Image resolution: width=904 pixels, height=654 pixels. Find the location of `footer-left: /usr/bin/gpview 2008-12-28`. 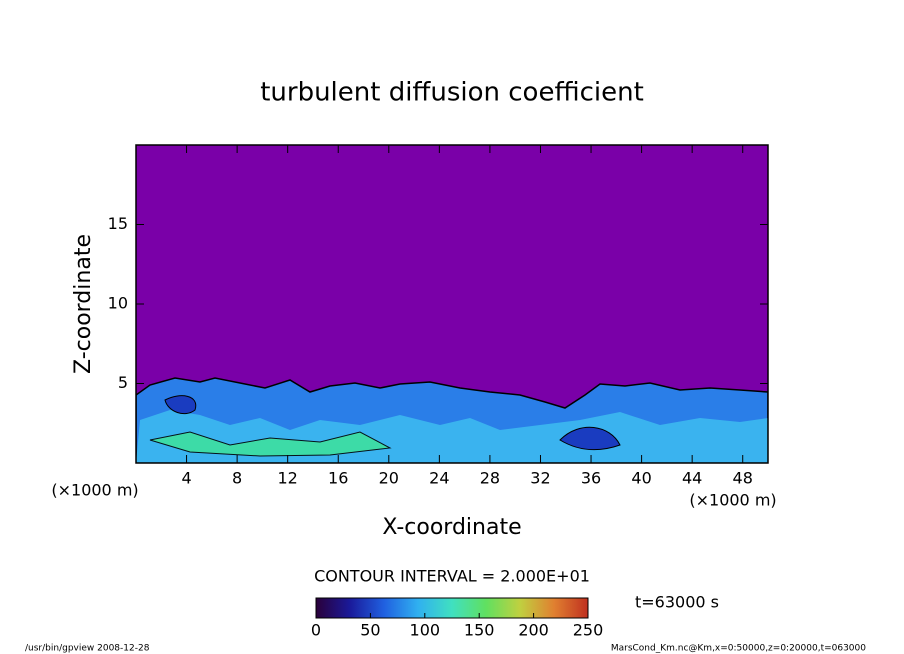

footer-left: /usr/bin/gpview 2008-12-28 is located at coordinates (87, 649).